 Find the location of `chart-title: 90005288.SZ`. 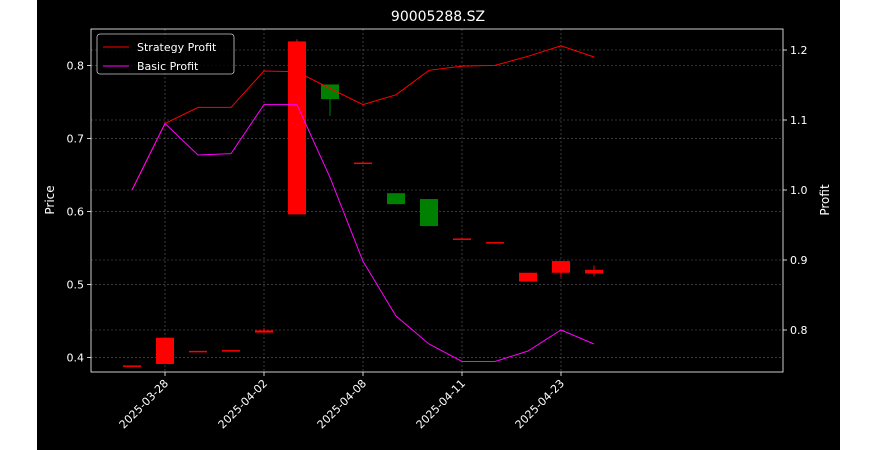

chart-title: 90005288.SZ is located at coordinates (438, 17).